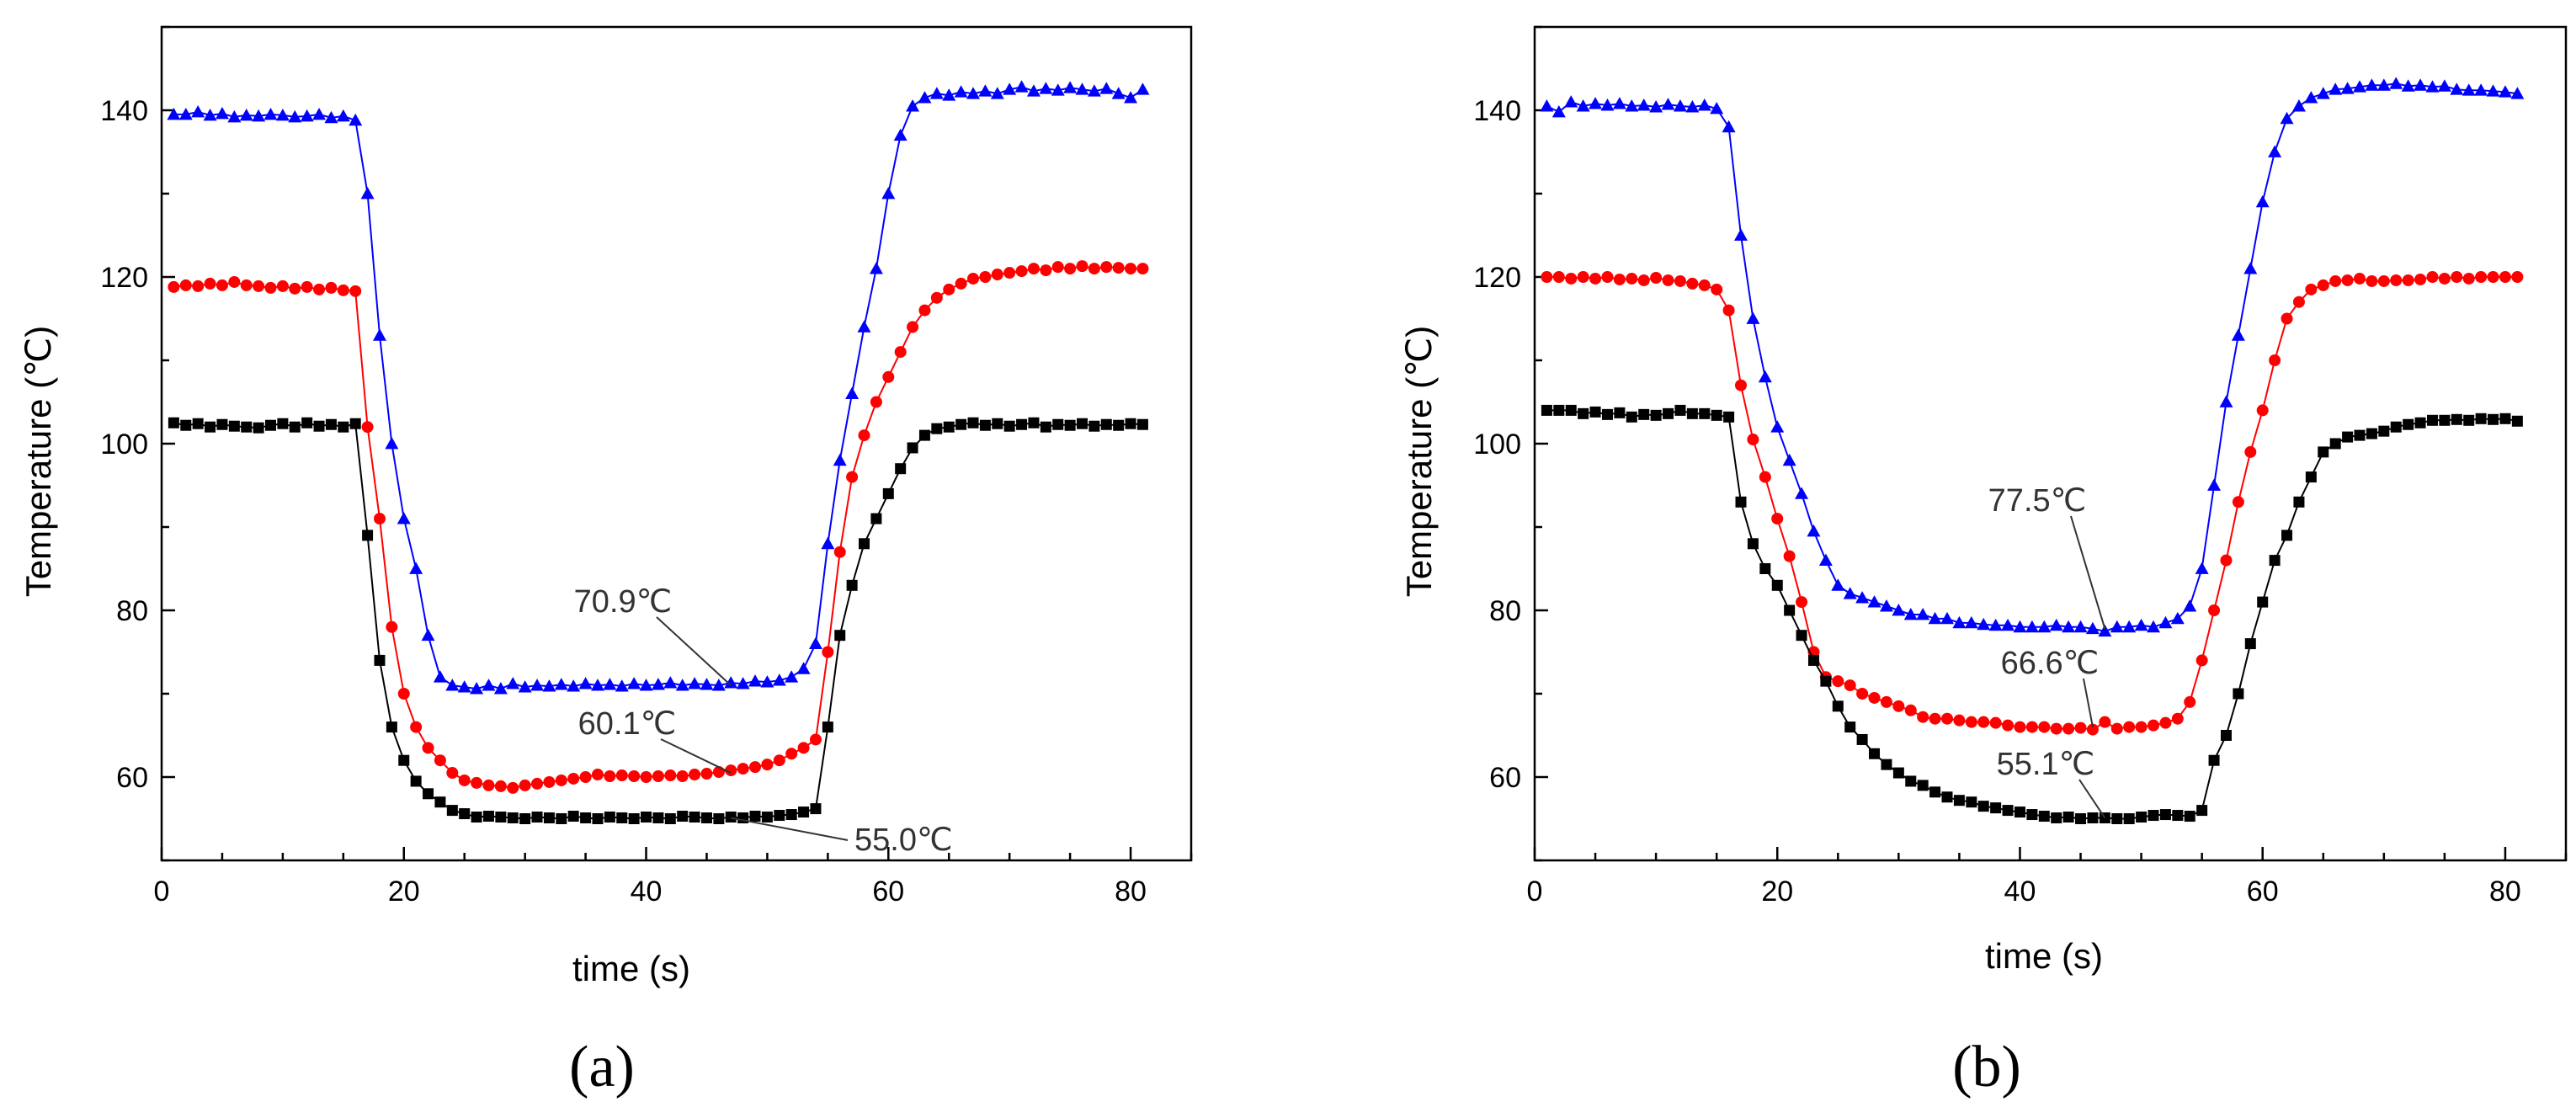 This screenshot has width=2576, height=1102. What do you see at coordinates (2092, 799) in the screenshot?
I see `annotation-leader-b` at bounding box center [2092, 799].